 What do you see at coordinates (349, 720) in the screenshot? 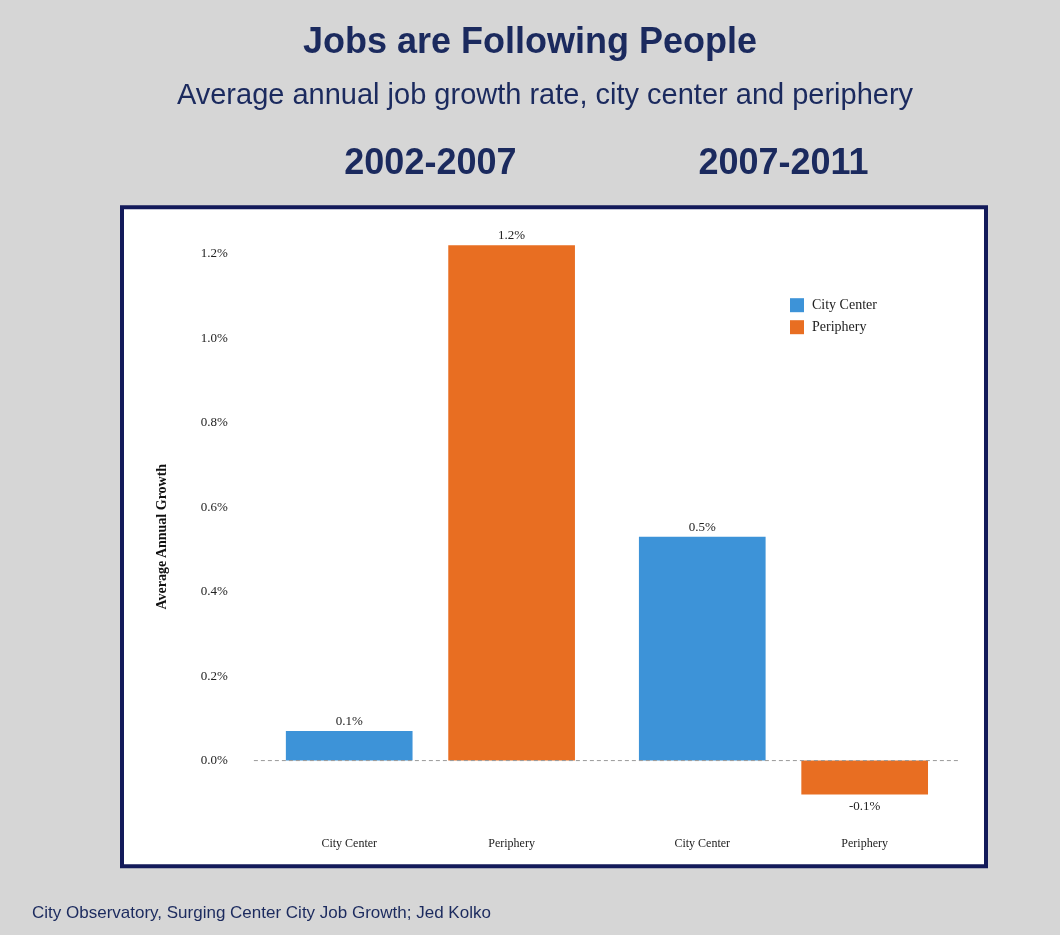
I see `data-label: 0.1%` at bounding box center [349, 720].